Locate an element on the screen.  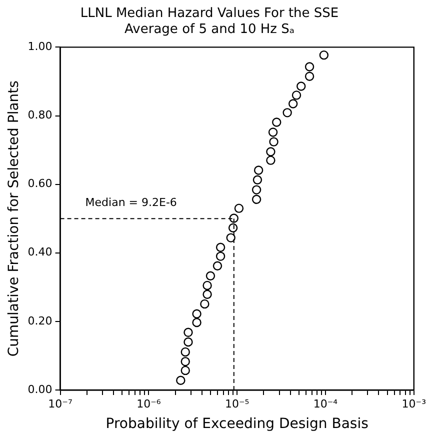
y-tick-label: 0.20 is located at coordinates (40, 321).